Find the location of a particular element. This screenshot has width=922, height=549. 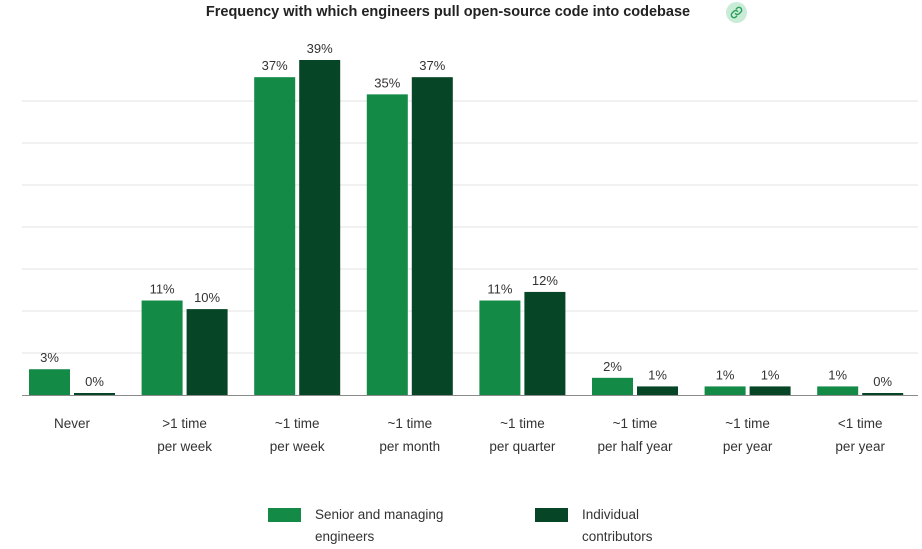

data-label: 35% is located at coordinates (387, 82).